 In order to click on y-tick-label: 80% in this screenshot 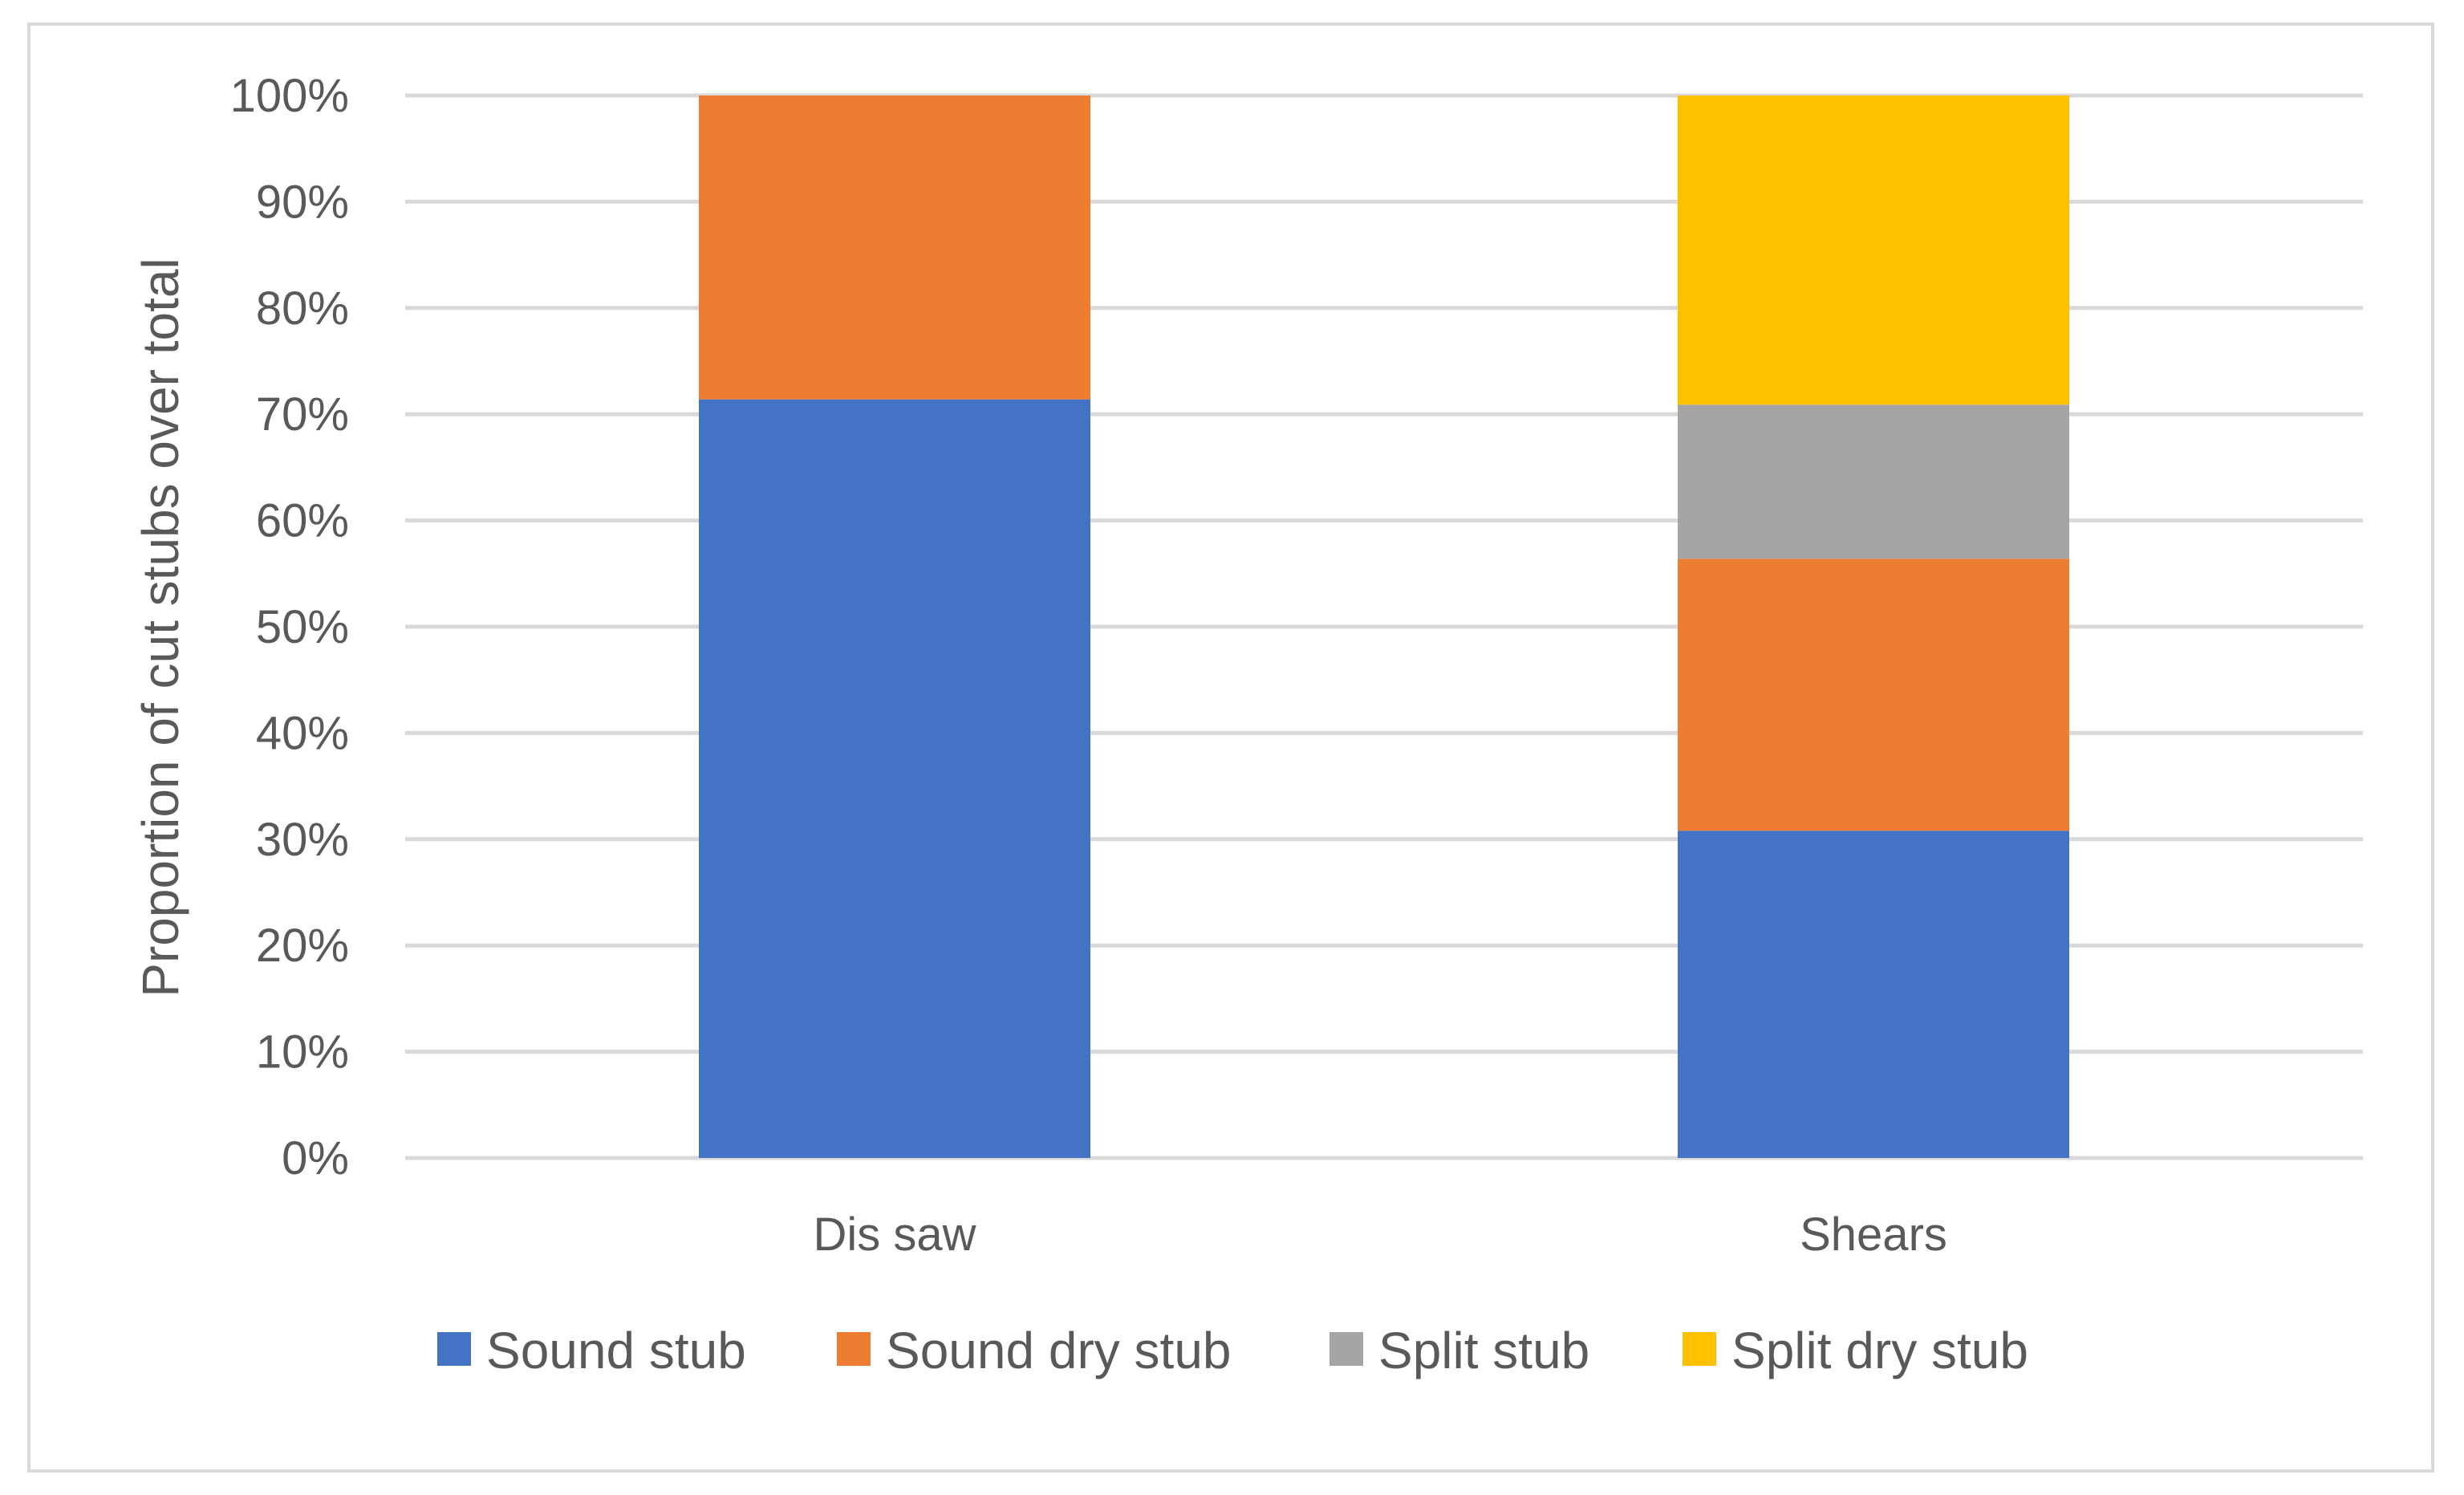, I will do `click(302, 308)`.